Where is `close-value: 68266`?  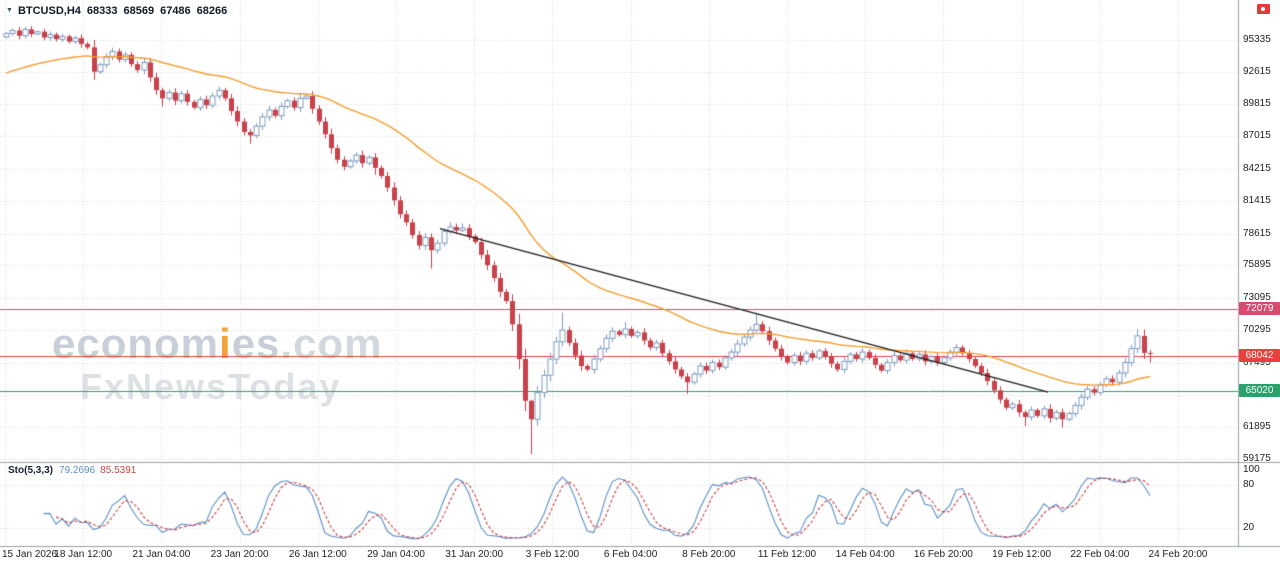 close-value: 68266 is located at coordinates (212, 11).